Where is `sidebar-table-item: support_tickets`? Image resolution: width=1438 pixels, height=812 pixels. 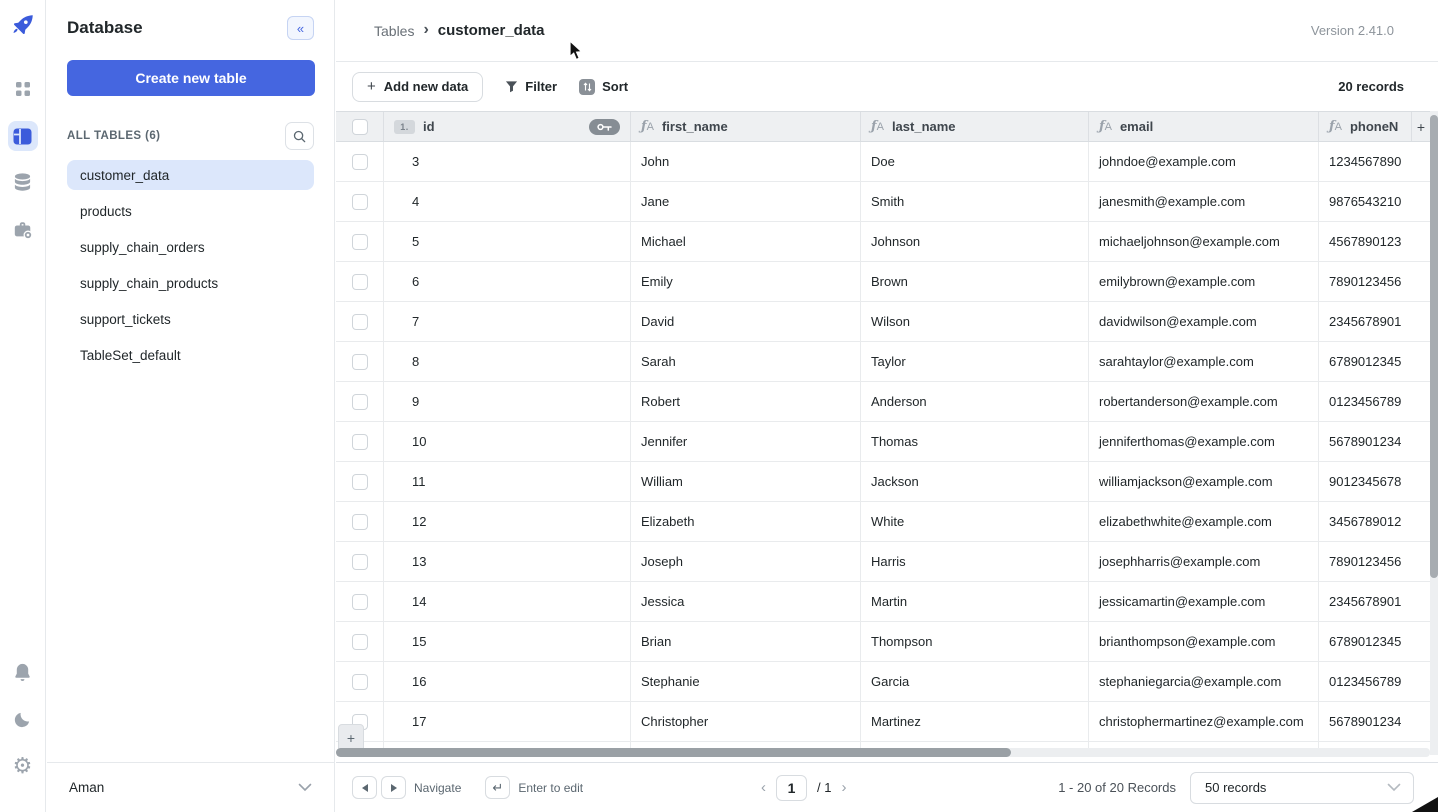 sidebar-table-item: support_tickets is located at coordinates (125, 319).